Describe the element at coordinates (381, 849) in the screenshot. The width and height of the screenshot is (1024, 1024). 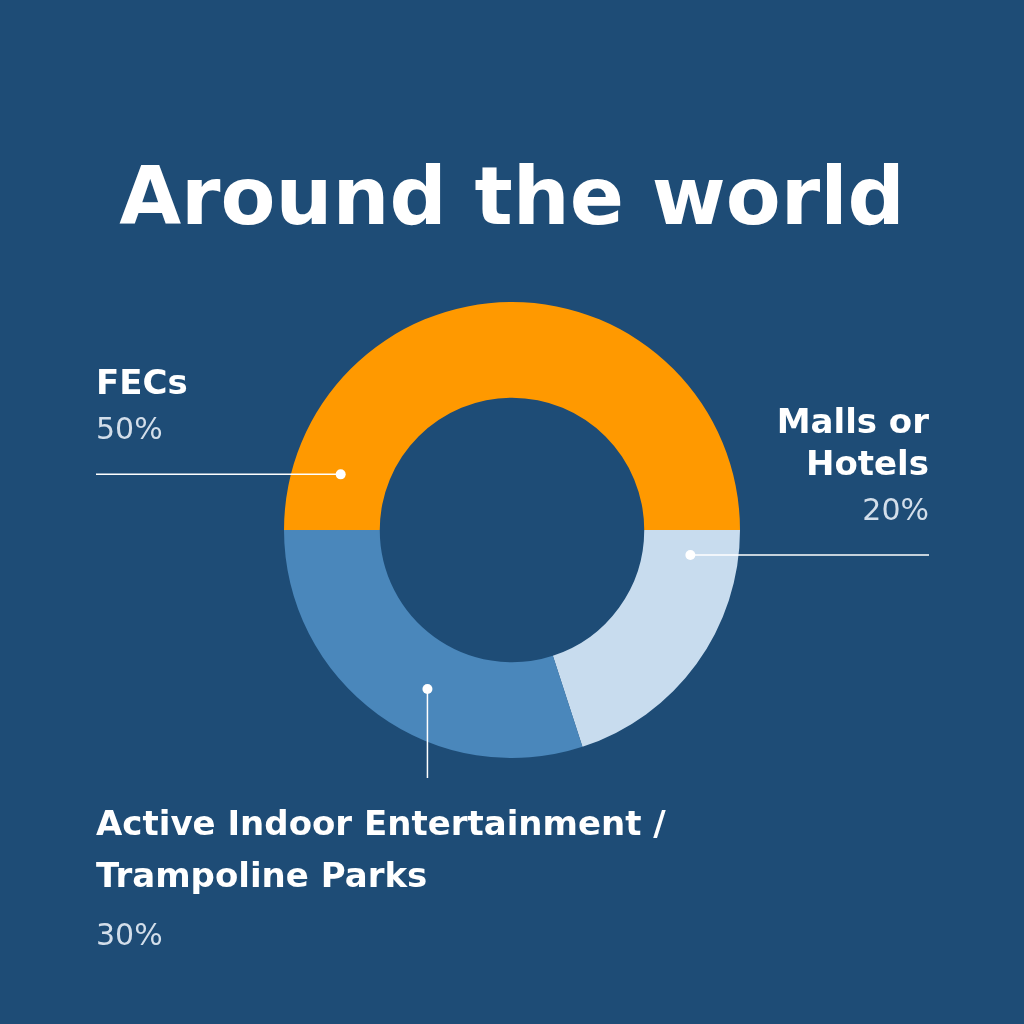
I see `slice-label: Active Indoor Entertainment / Trampoline Parks` at that location.